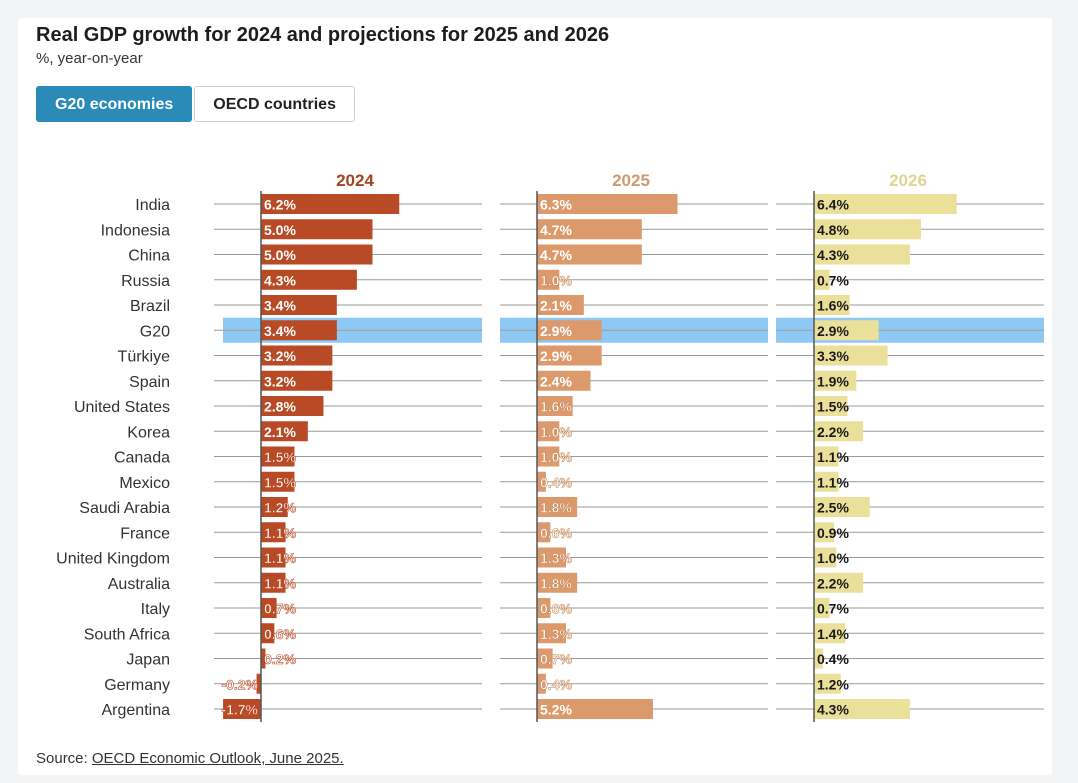 This screenshot has width=1078, height=783. Describe the element at coordinates (136, 710) in the screenshot. I see `category-label-argentina: Argentina` at that location.